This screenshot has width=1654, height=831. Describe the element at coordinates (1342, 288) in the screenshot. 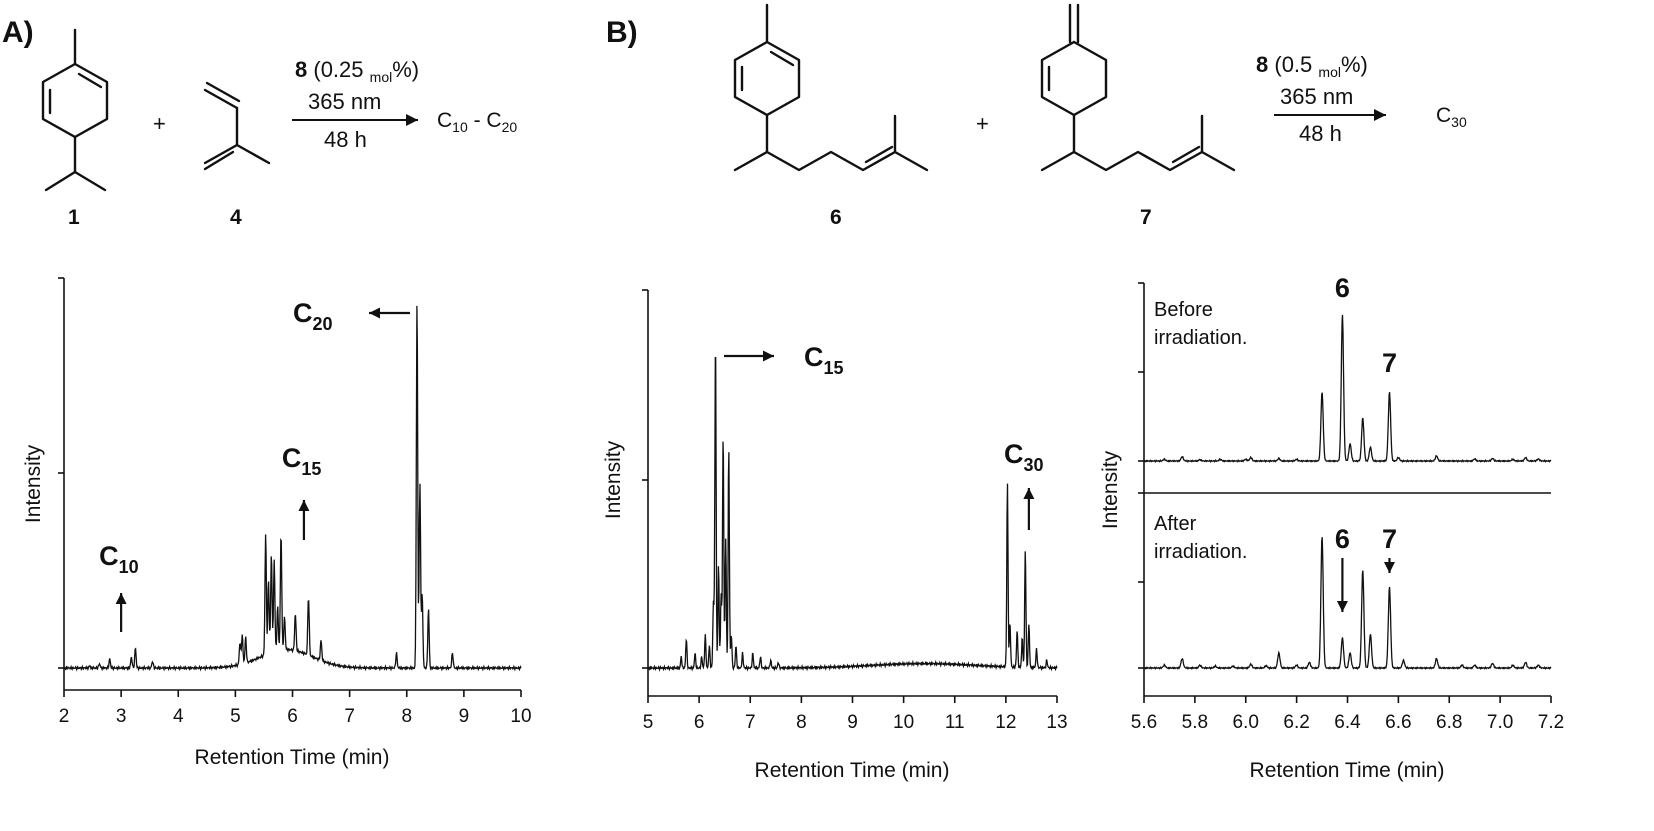

I see `before-peak-6-label: 6` at that location.